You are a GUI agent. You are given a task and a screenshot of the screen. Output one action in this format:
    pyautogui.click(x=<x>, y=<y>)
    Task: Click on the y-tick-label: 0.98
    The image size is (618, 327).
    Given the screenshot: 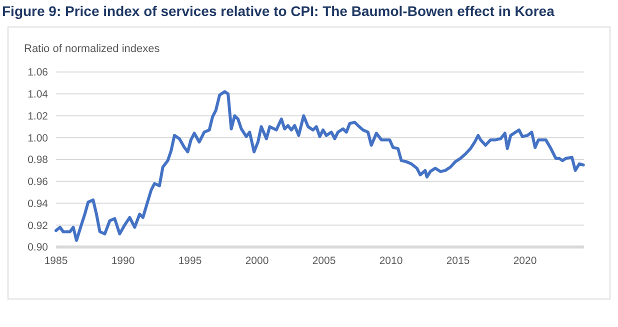 What is the action you would take?
    pyautogui.click(x=38, y=160)
    